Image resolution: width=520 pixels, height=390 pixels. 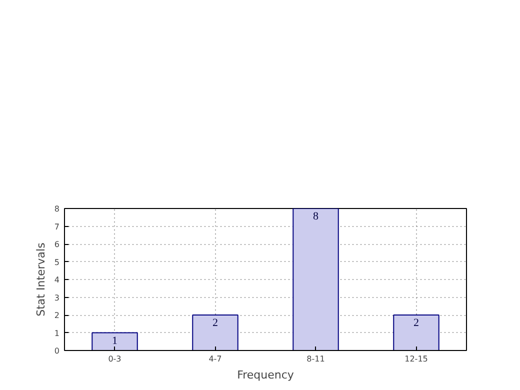 What do you see at coordinates (57, 315) in the screenshot?
I see `y-tick-label: 2` at bounding box center [57, 315].